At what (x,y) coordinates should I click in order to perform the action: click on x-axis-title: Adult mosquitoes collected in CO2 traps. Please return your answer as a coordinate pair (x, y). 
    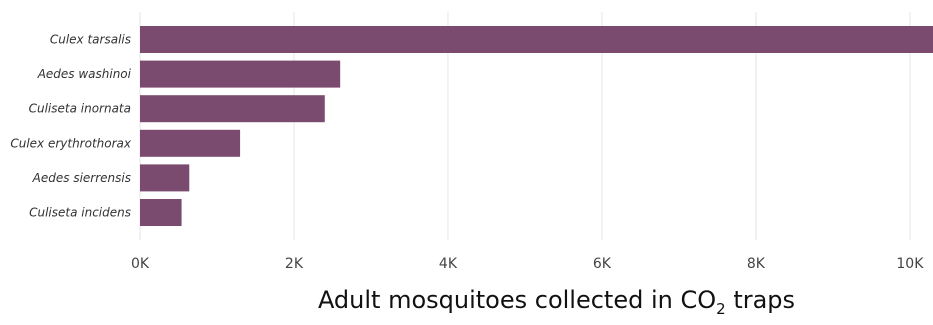
    Looking at the image, I should click on (466, 302).